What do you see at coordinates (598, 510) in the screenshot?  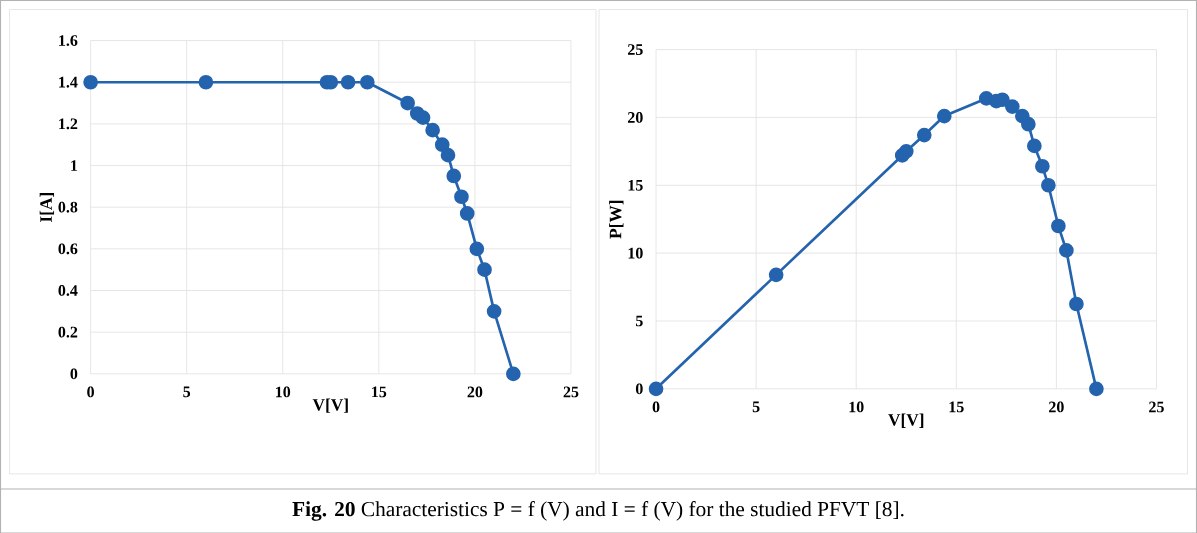 I see `text: Fig. 20 Characteristics P = f (V) and I = f (V) for the studied PFVT [8].` at bounding box center [598, 510].